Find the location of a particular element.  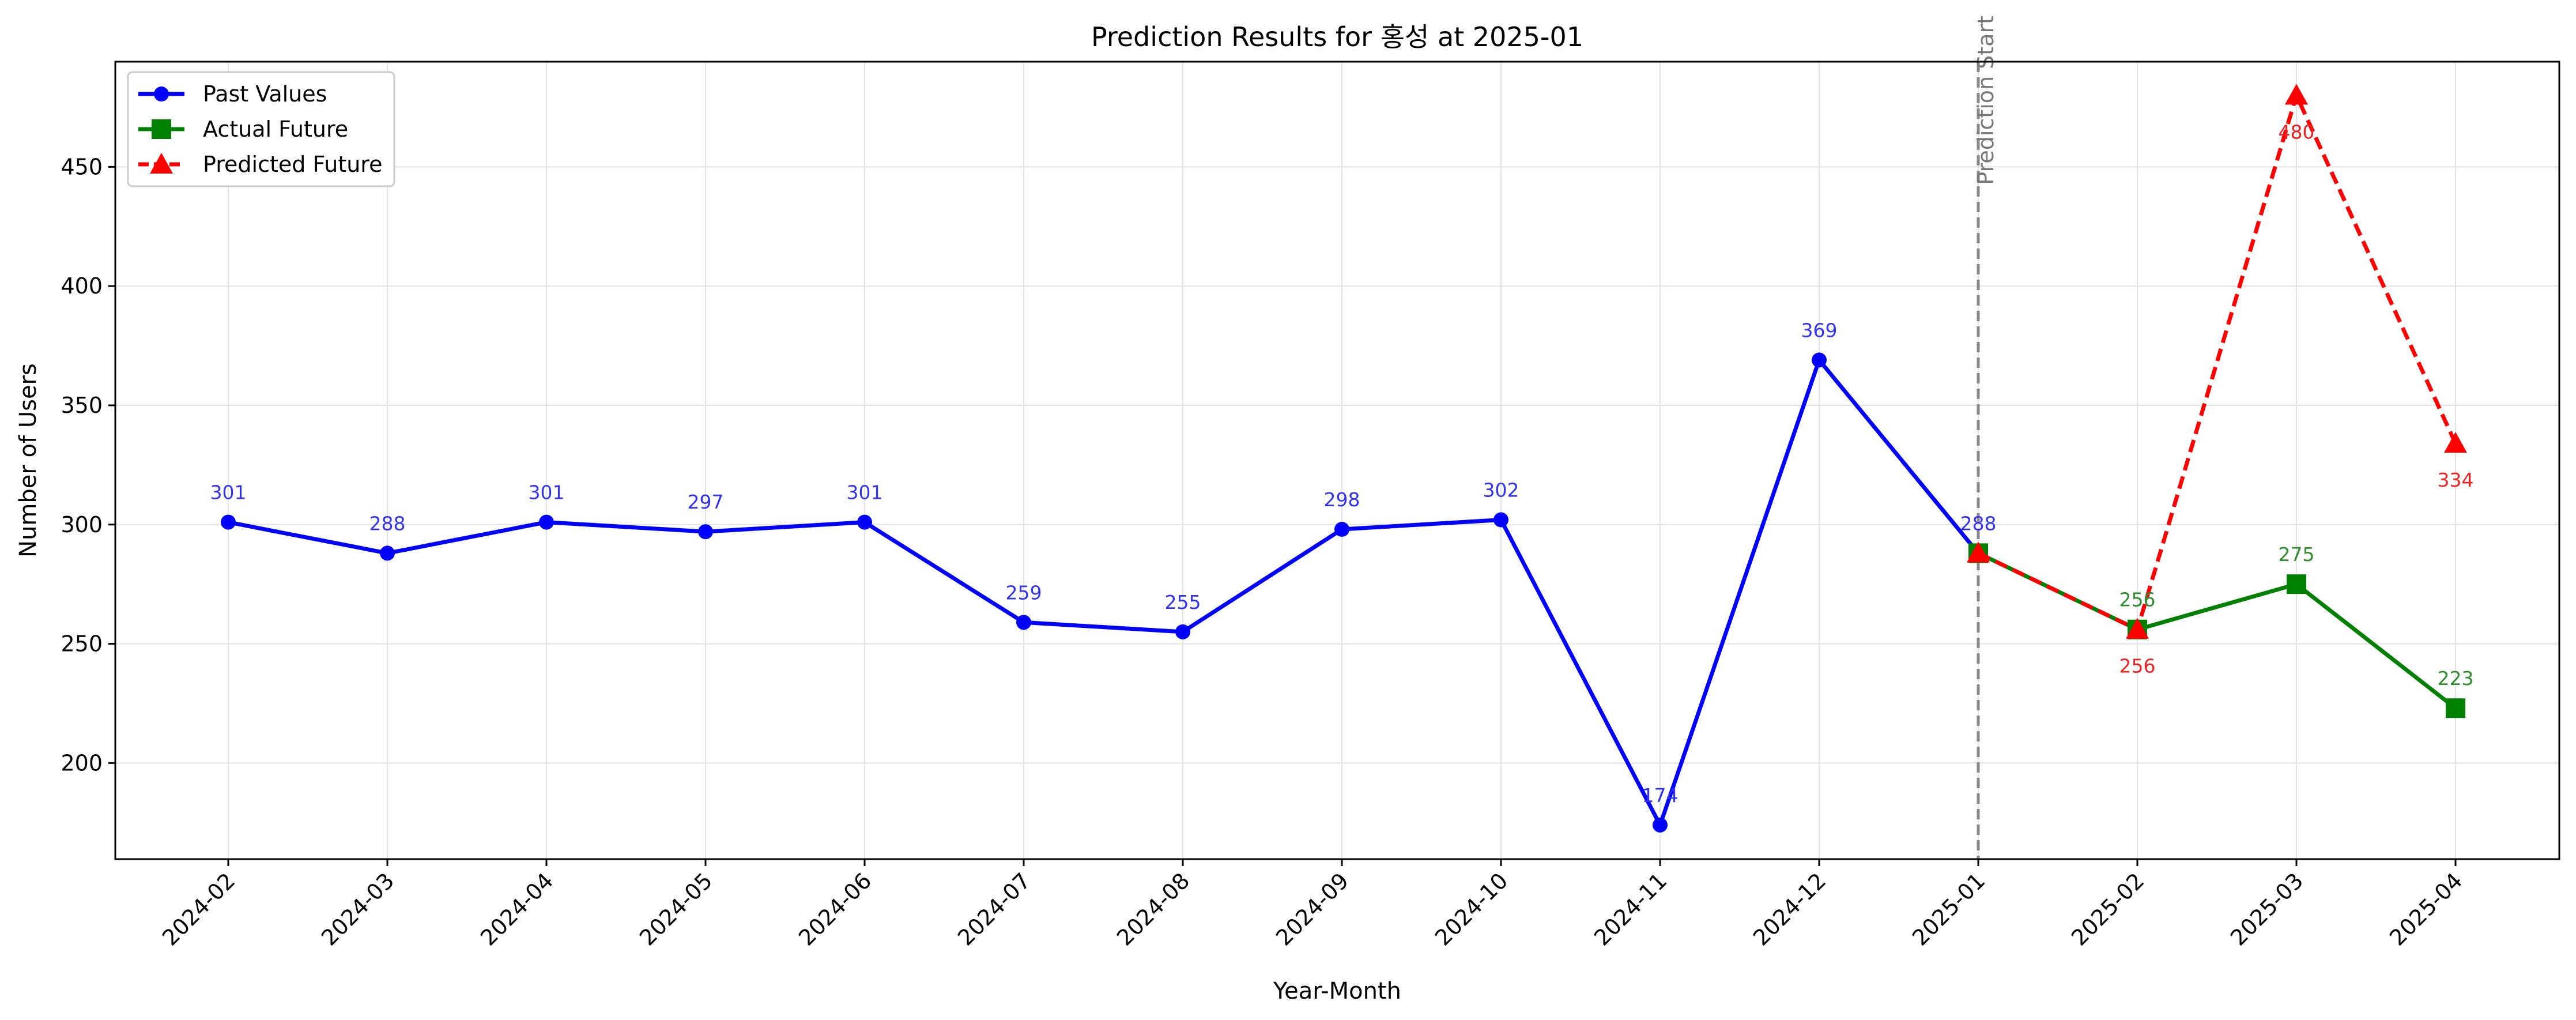

legend: Past Values Actual Future Predicted Future is located at coordinates (261, 129).